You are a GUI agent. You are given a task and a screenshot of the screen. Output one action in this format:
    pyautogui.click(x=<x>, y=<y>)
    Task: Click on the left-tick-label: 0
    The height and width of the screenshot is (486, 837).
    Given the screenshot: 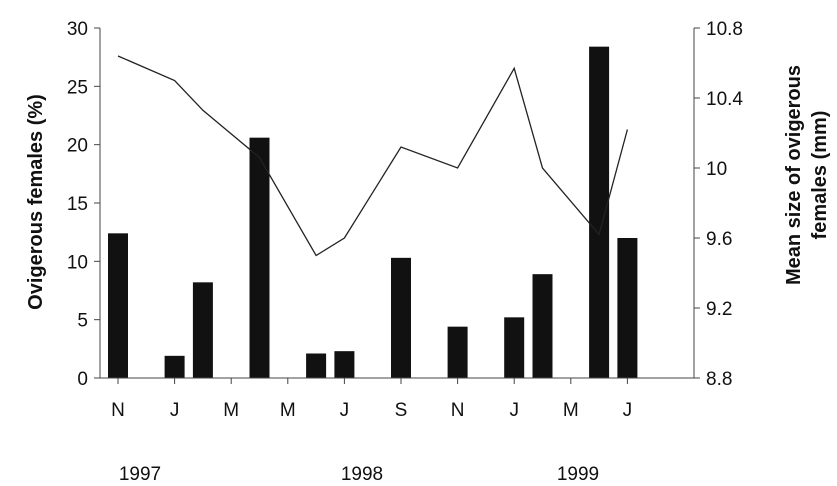 What is the action you would take?
    pyautogui.click(x=82, y=379)
    